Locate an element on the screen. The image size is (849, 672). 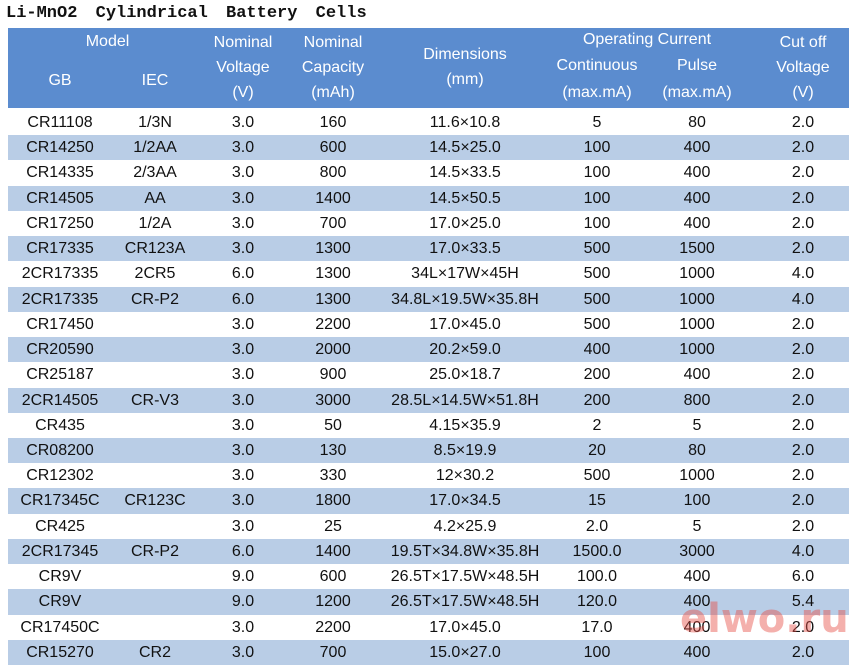
table-row: CR17335 CR123A 3.0 1300 17.0×33.5 500 1500 2.0 is located at coordinates (428, 249).